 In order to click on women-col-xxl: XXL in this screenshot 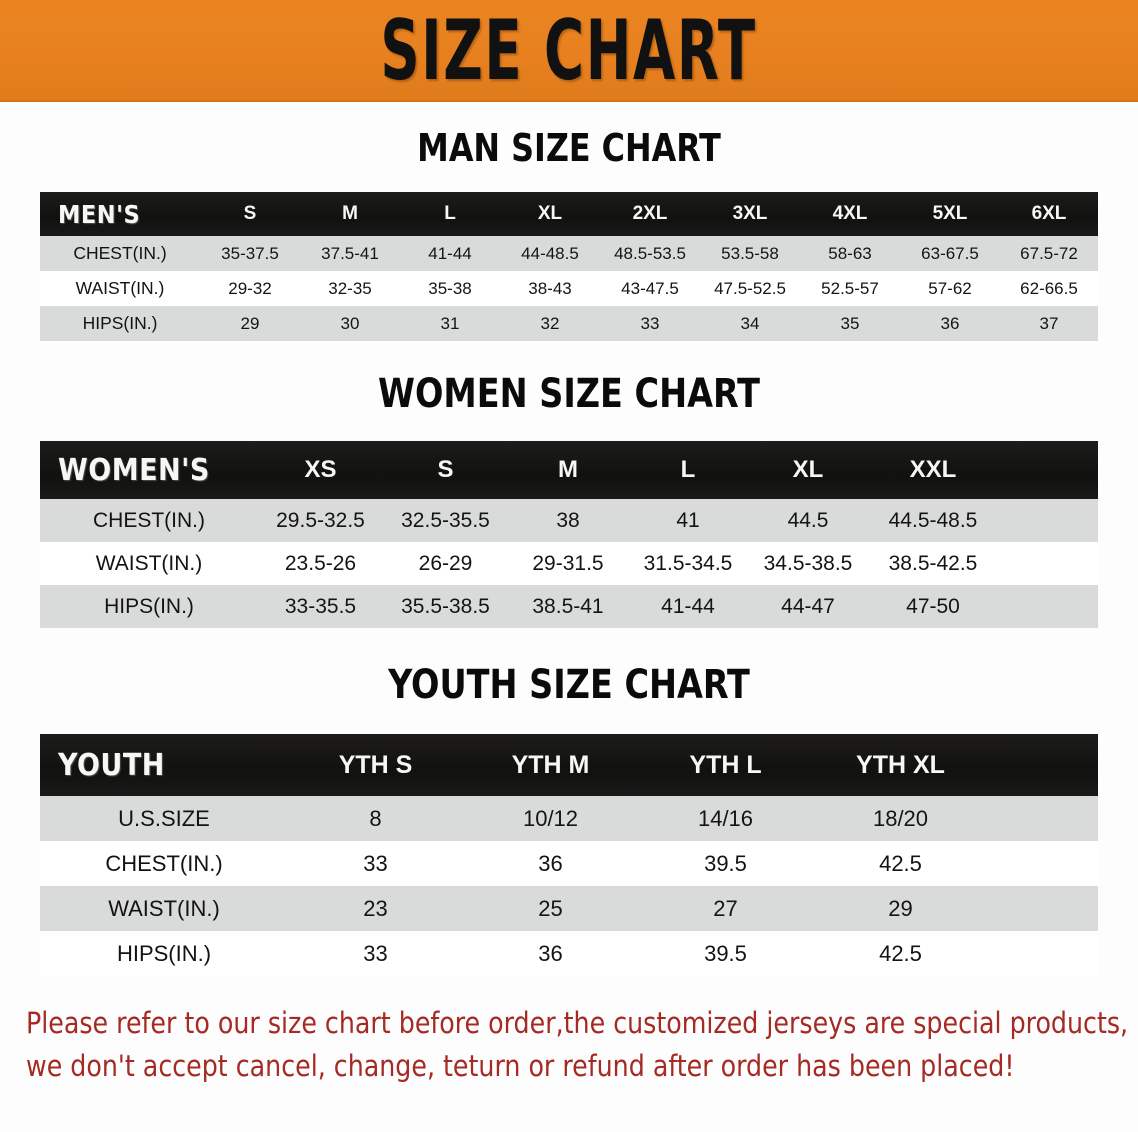, I will do `click(933, 469)`.